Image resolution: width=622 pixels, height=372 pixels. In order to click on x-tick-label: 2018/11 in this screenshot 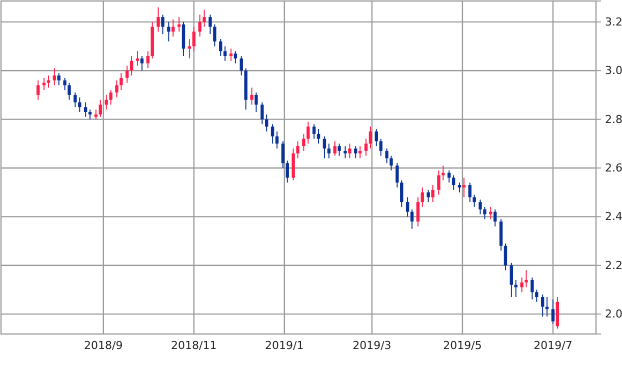, I will do `click(194, 345)`.